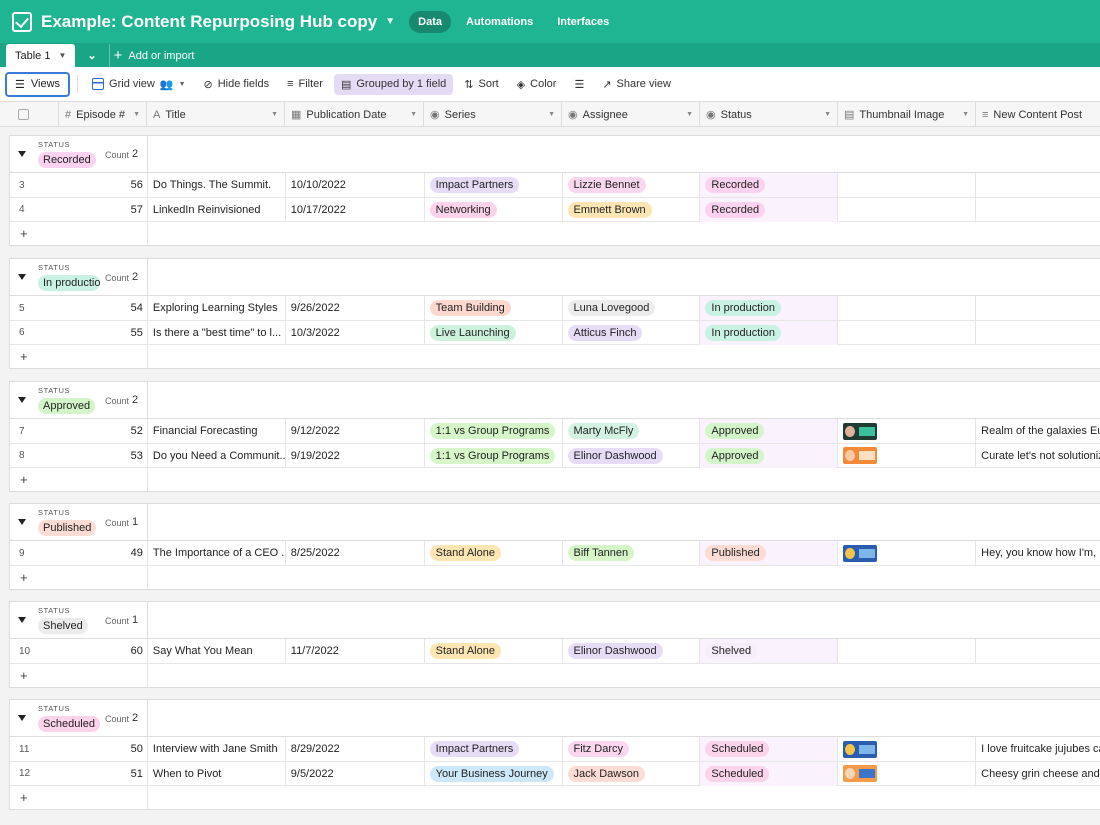  What do you see at coordinates (481, 84) in the screenshot?
I see `sort-button: ⇅ Sort` at bounding box center [481, 84].